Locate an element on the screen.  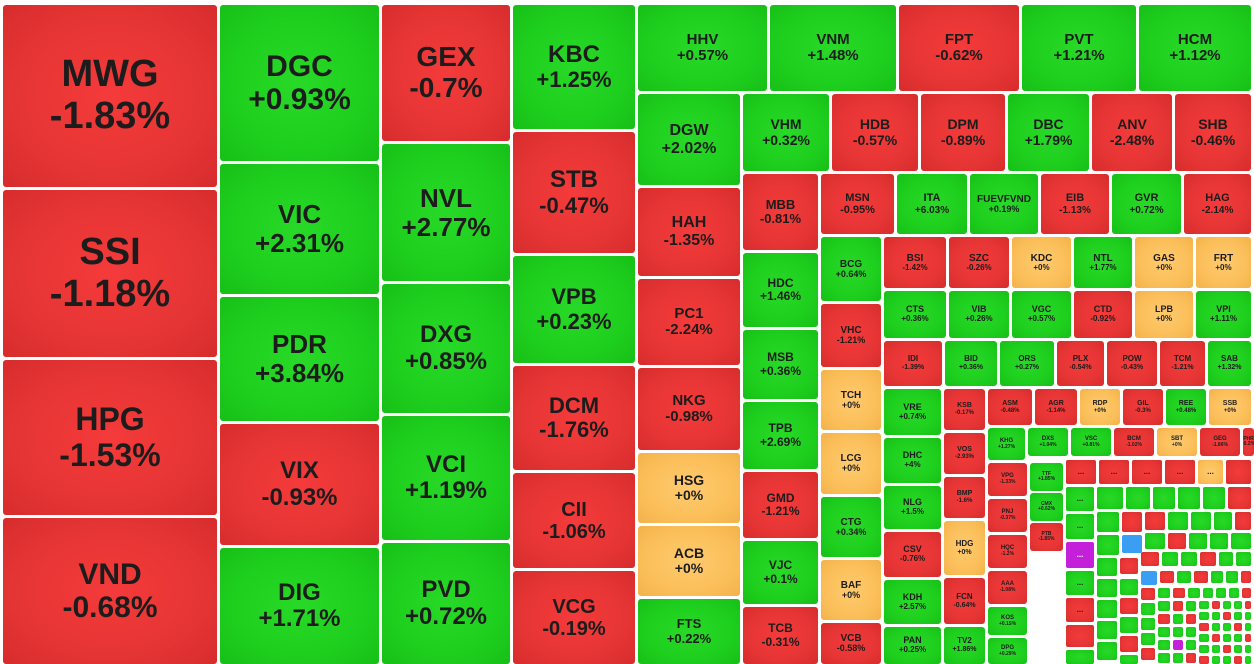
stock-tile-vsc: VSC +0.81% is located at coordinates (1091, 442).